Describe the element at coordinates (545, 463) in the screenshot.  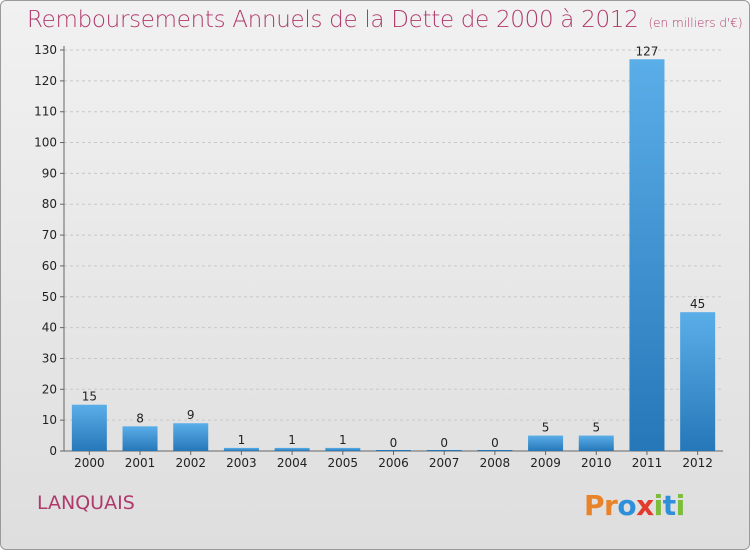
I see `x-tick-label: 2009` at that location.